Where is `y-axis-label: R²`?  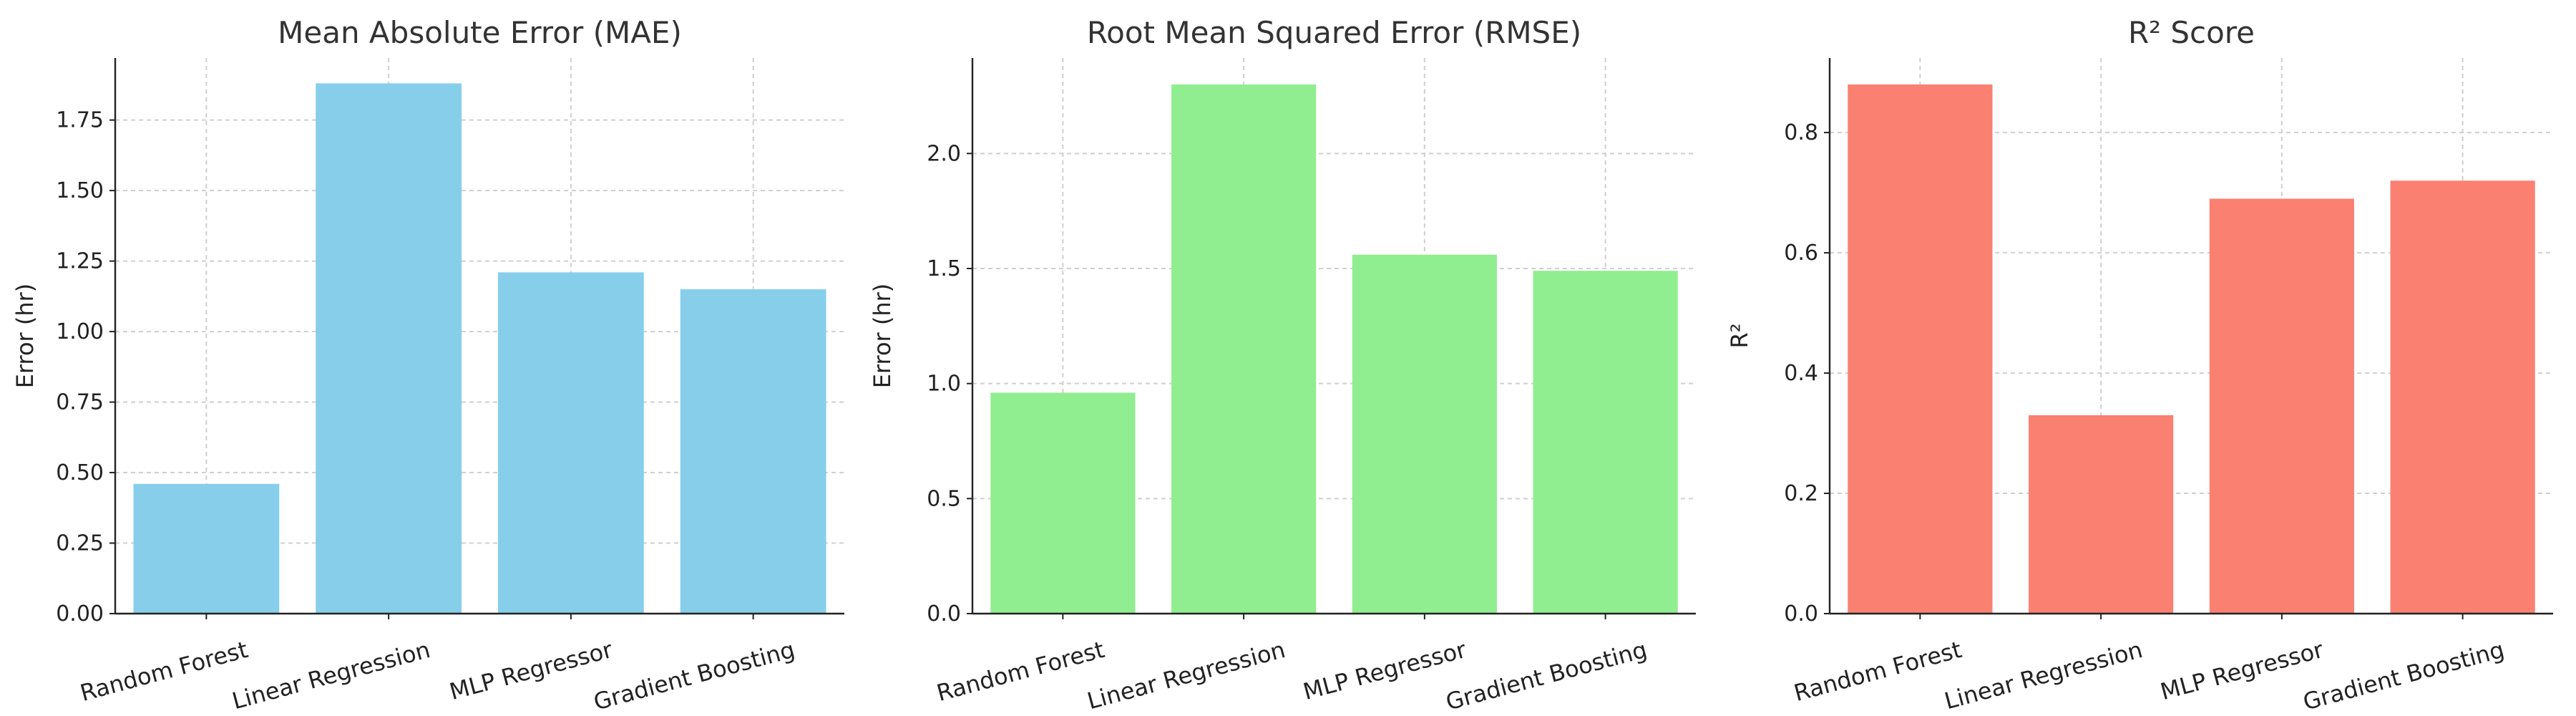 y-axis-label: R² is located at coordinates (1739, 335).